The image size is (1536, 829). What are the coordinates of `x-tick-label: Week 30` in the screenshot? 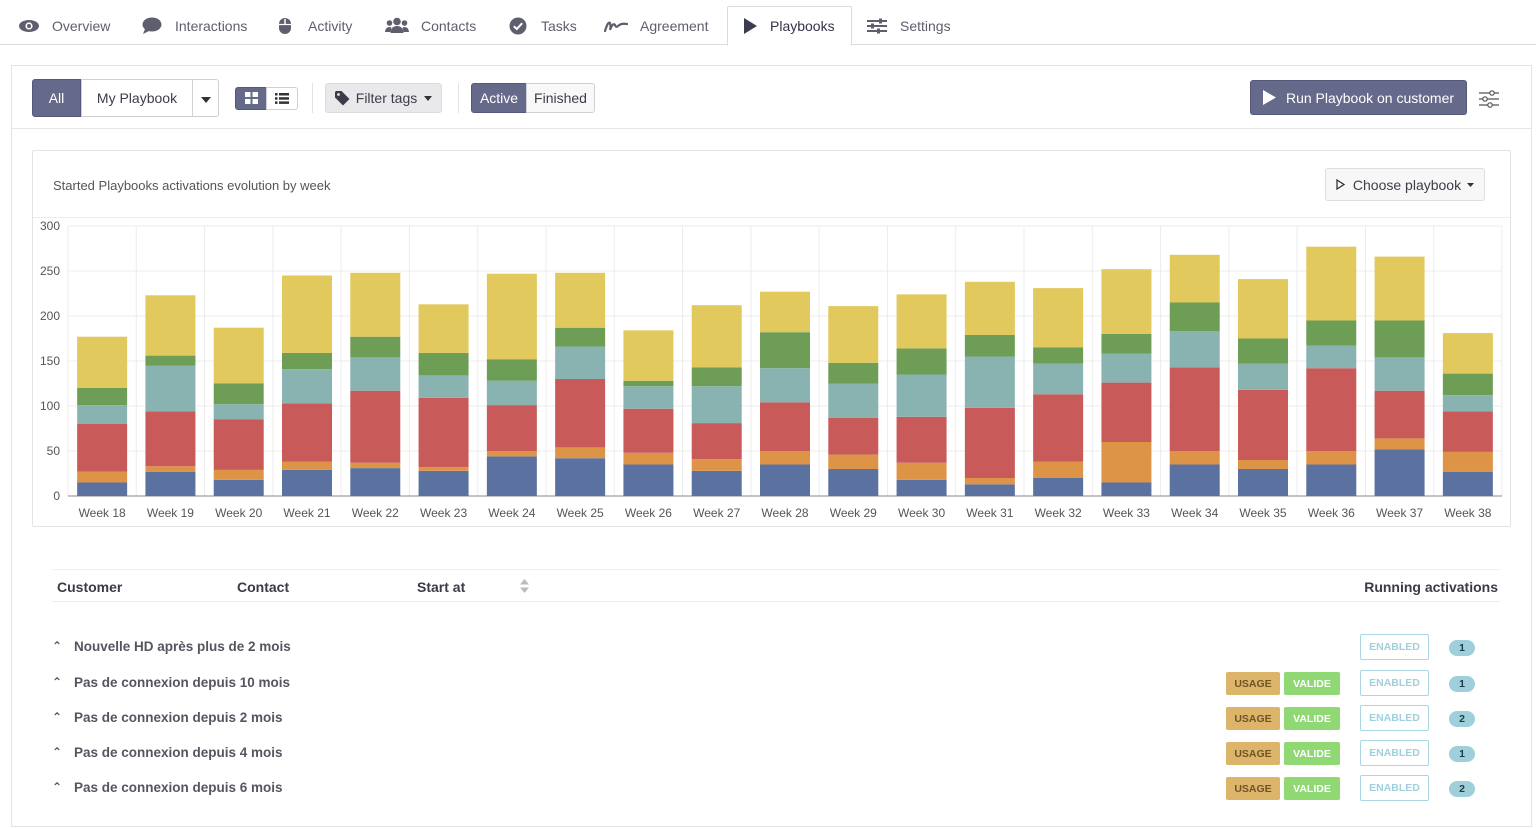 It's located at (921, 513).